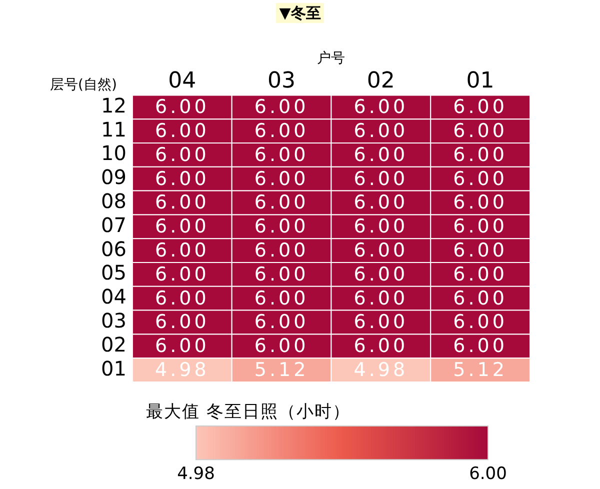  Describe the element at coordinates (282, 81) in the screenshot. I see `x-tick-label: 03` at that location.